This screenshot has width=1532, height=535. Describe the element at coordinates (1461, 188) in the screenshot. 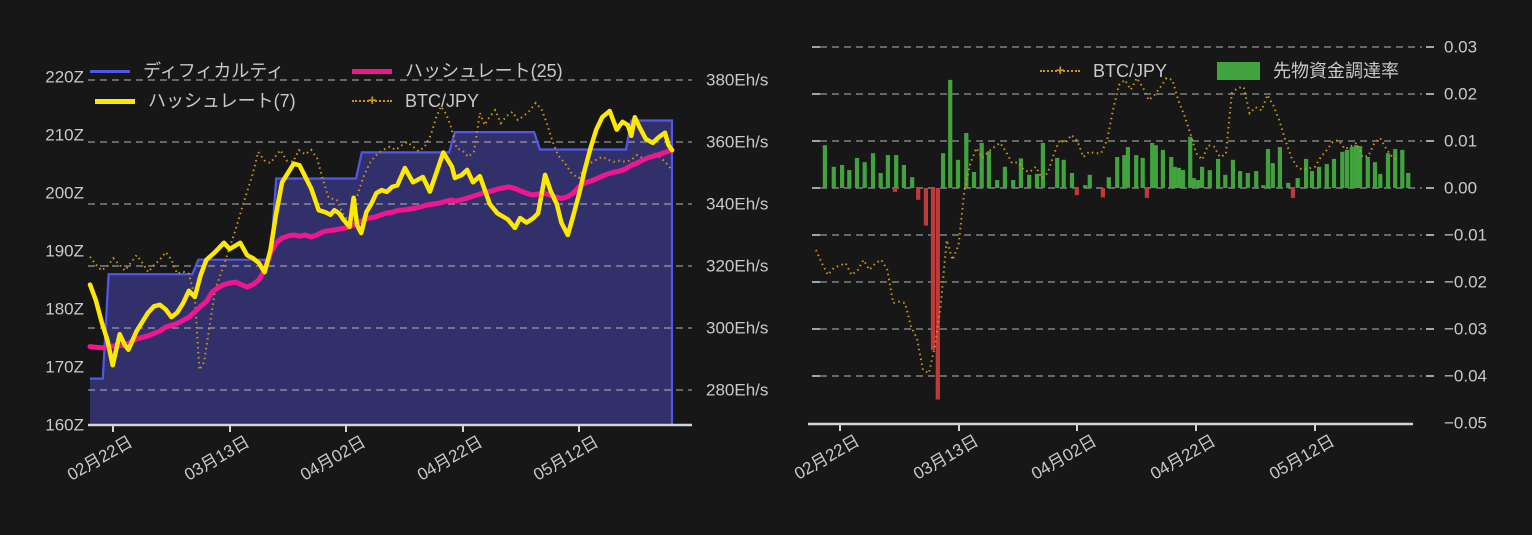

I see `y-axis-label-funding: 0.00` at that location.